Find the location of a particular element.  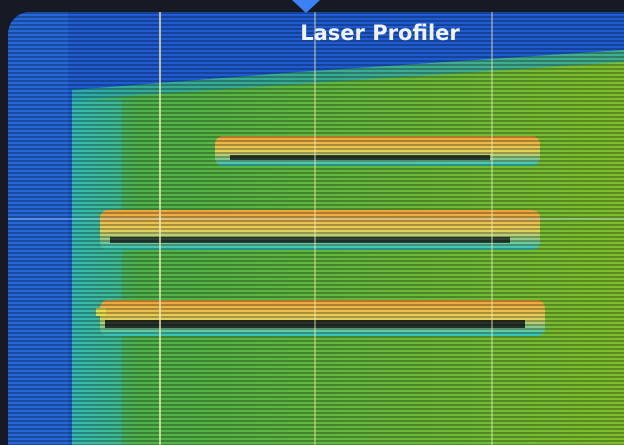

title: Laser Profiler is located at coordinates (380, 33).